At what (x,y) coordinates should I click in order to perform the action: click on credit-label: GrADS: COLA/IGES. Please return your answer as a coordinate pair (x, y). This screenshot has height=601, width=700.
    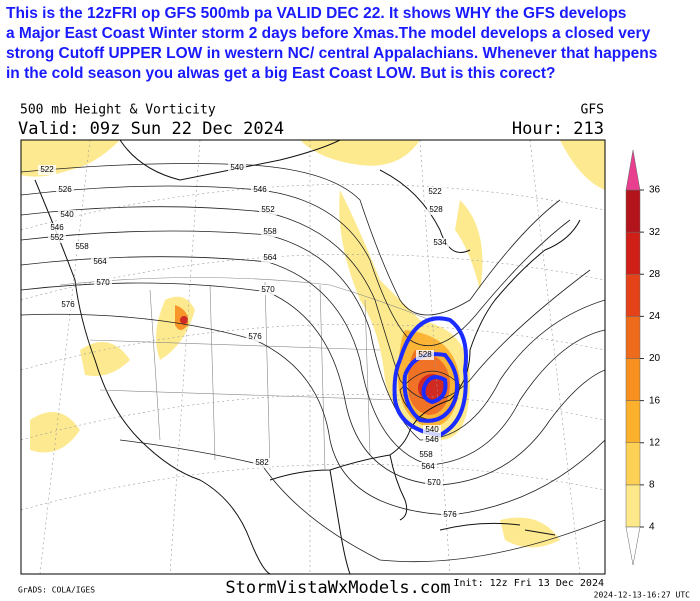
    Looking at the image, I should click on (56, 590).